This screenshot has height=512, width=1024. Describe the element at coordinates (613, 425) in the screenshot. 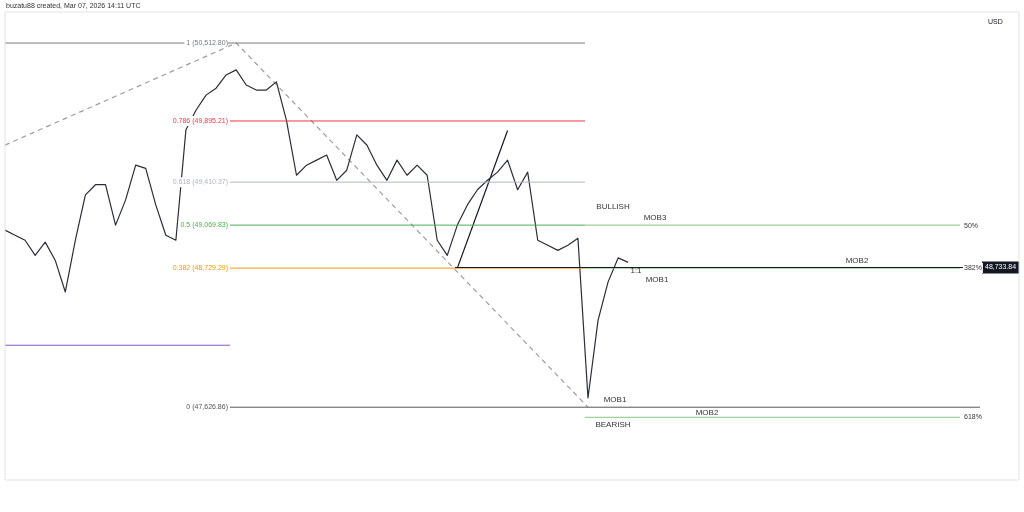

I see `annotation: BEARISH` at that location.